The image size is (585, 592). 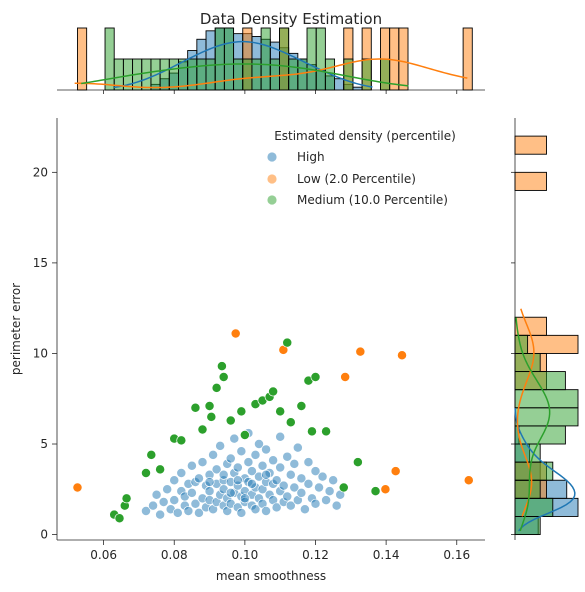 I want to click on marginal-x-kde-medium-10-0-percentile, so click(x=245, y=75).